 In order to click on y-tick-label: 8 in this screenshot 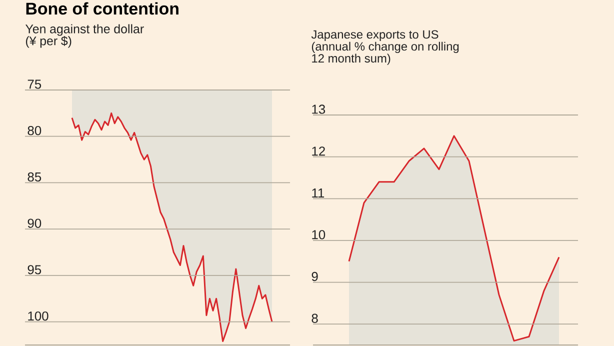, I will do `click(315, 318)`.